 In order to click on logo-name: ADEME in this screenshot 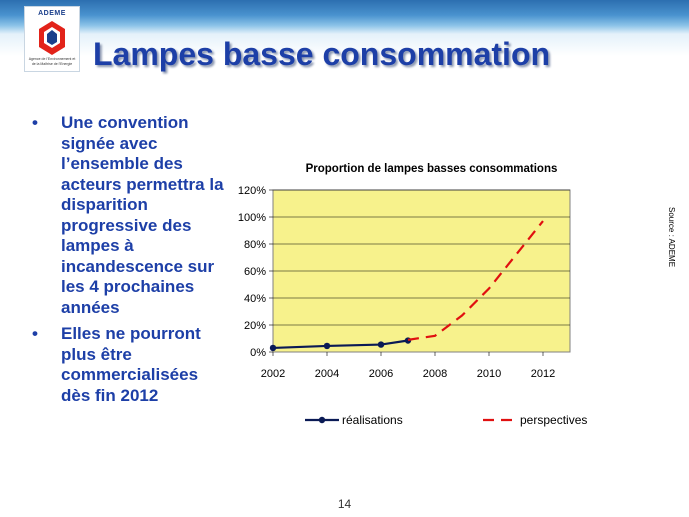, I will do `click(52, 13)`.